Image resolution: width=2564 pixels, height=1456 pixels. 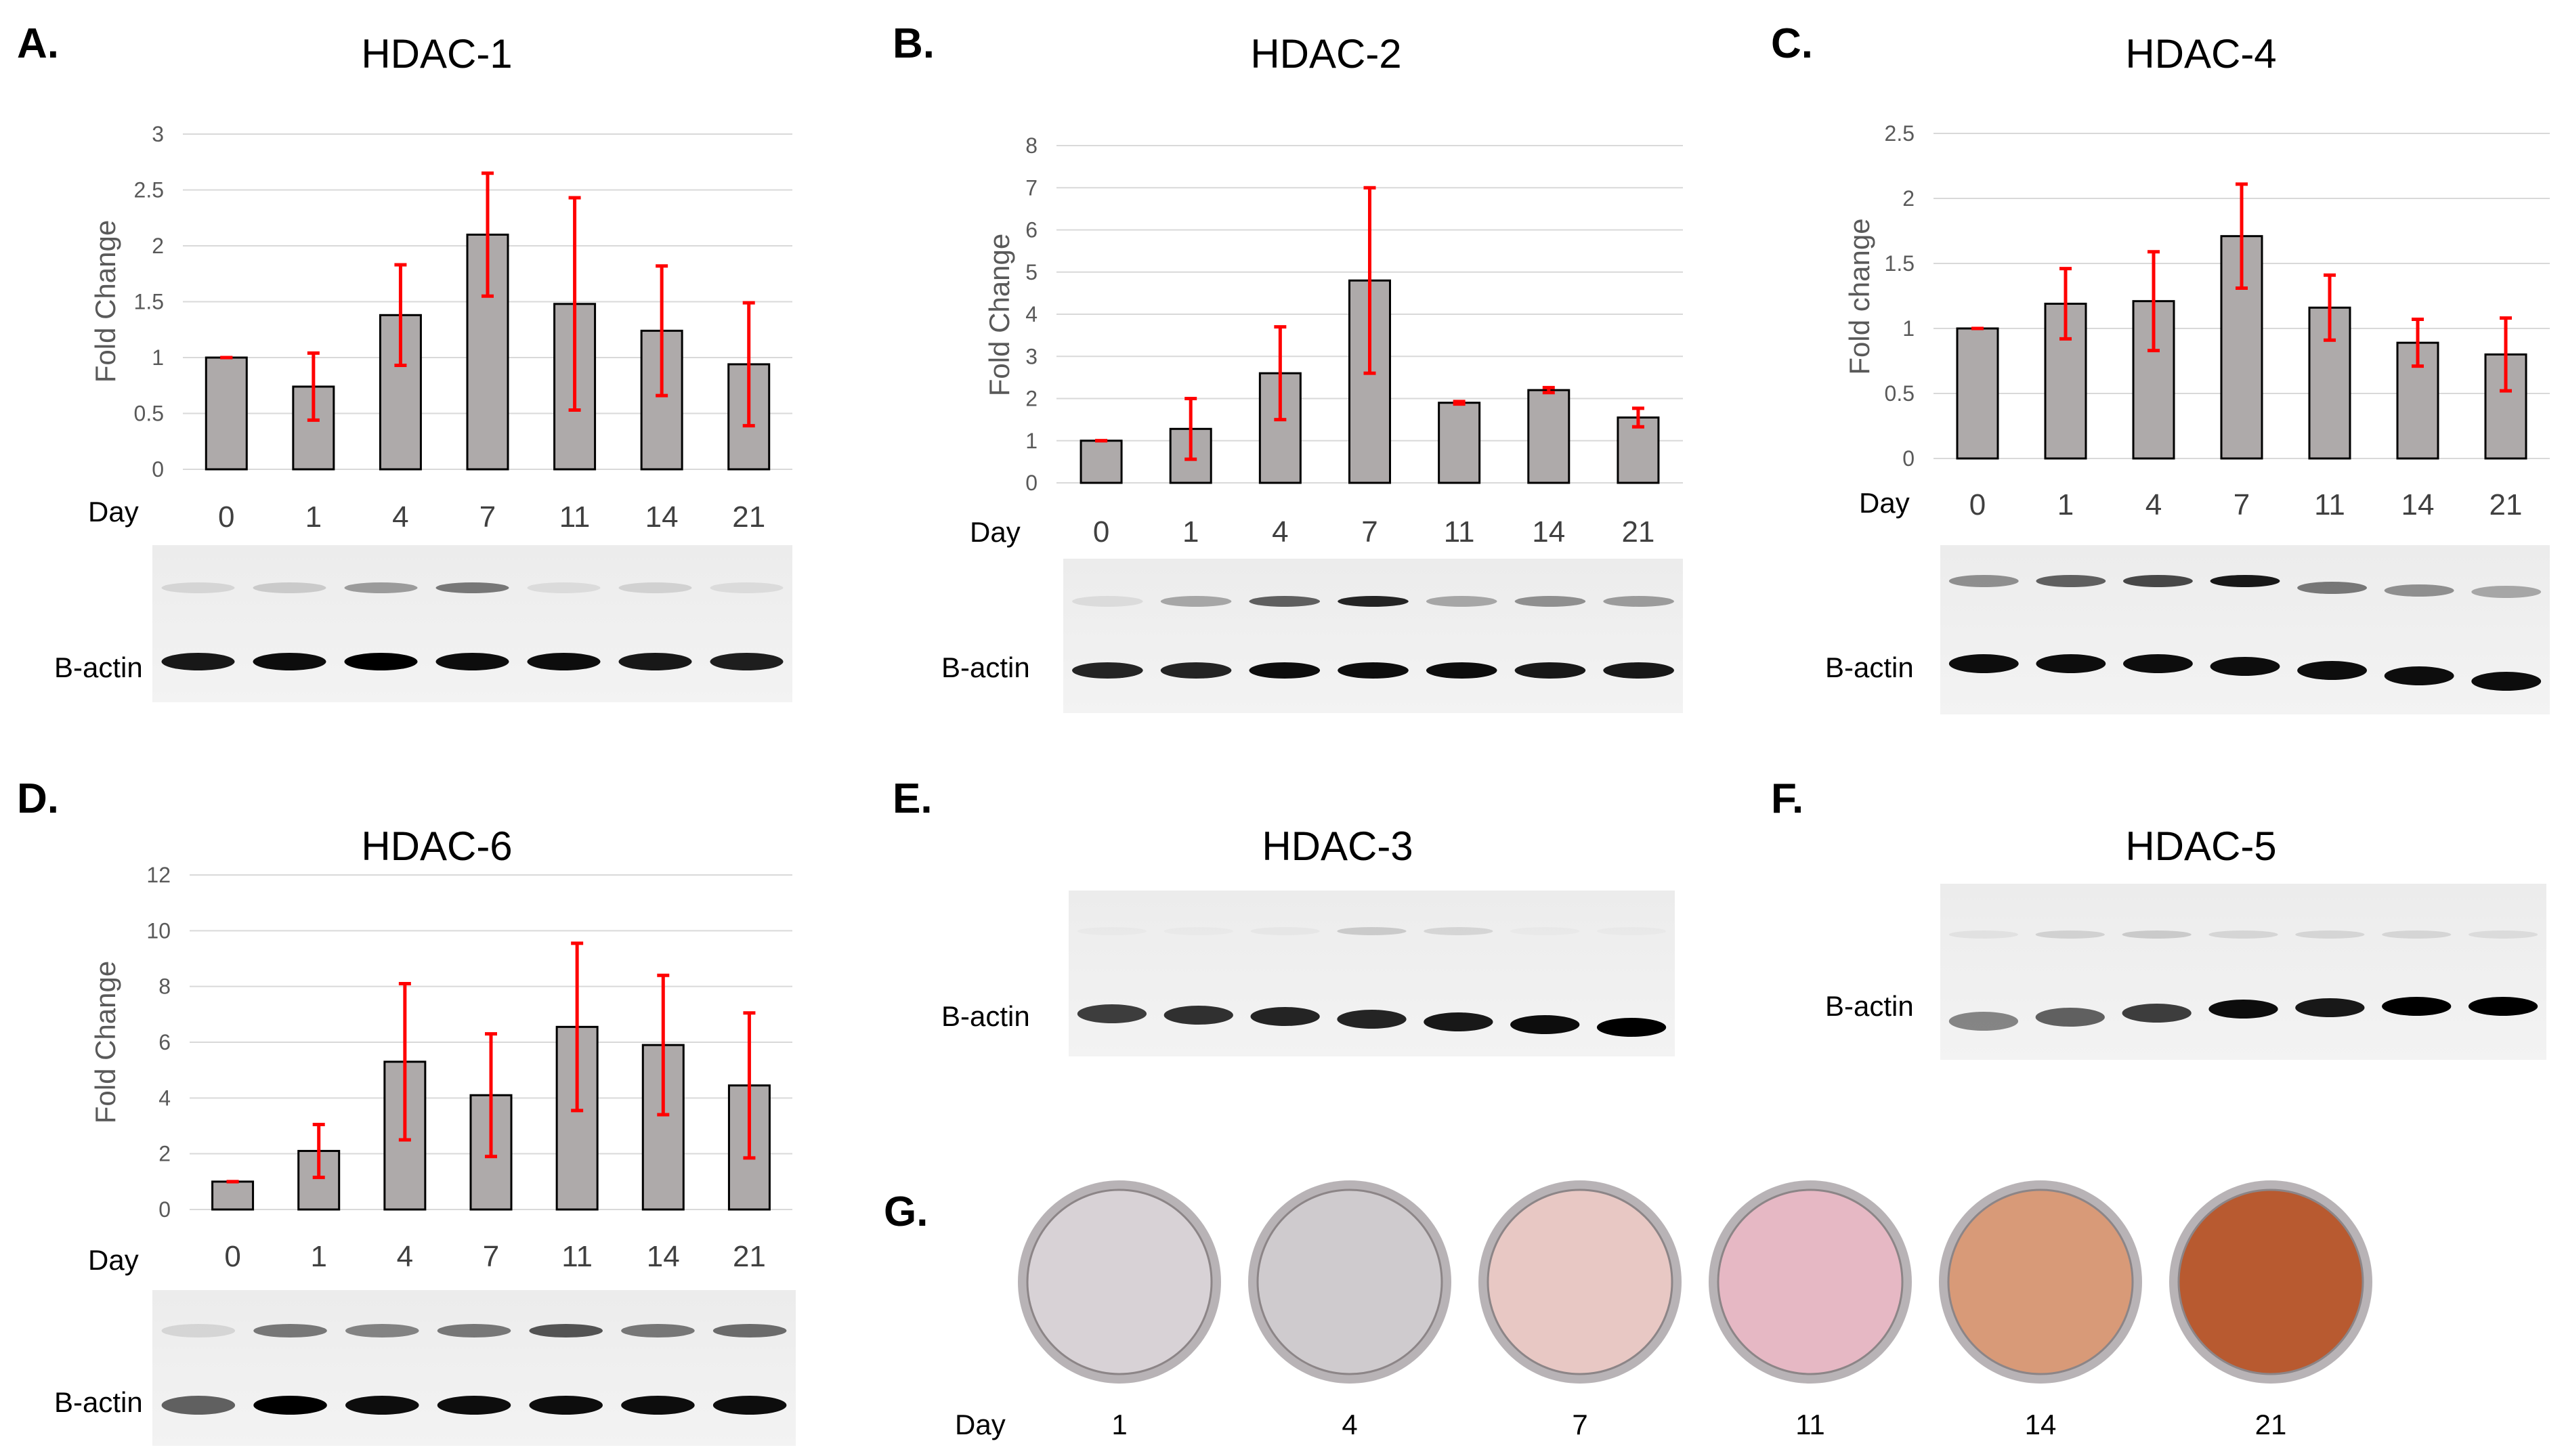 I want to click on y-tick-label: 4, so click(x=1032, y=314).